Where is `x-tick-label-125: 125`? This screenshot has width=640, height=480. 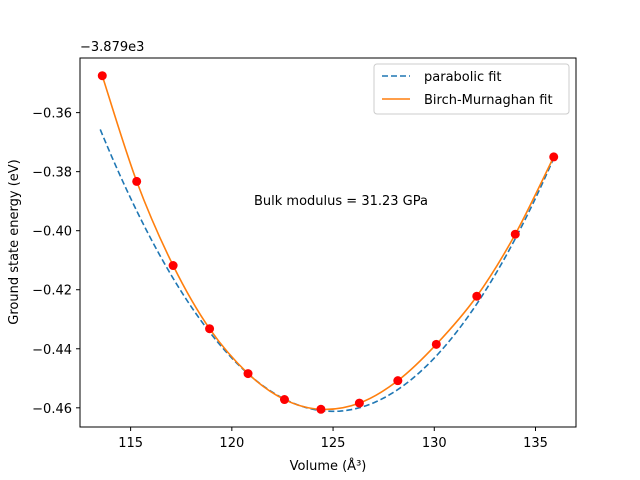 x-tick-label-125: 125 is located at coordinates (333, 443).